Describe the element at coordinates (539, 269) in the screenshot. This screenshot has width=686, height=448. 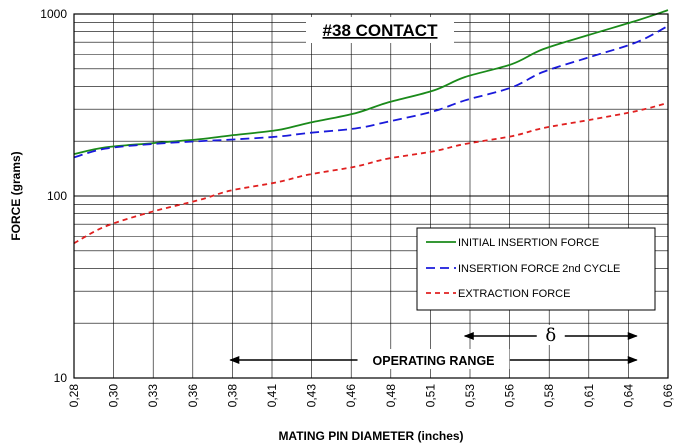
I see `legend-label-insertion-2nd-cycle: INSERTION FORCE 2nd CYCLE` at that location.